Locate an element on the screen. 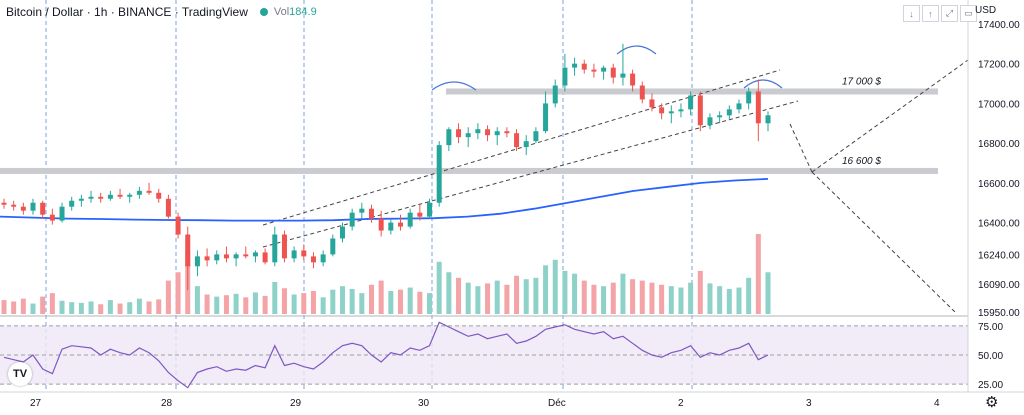  time-tick-label: 28 is located at coordinates (167, 403).